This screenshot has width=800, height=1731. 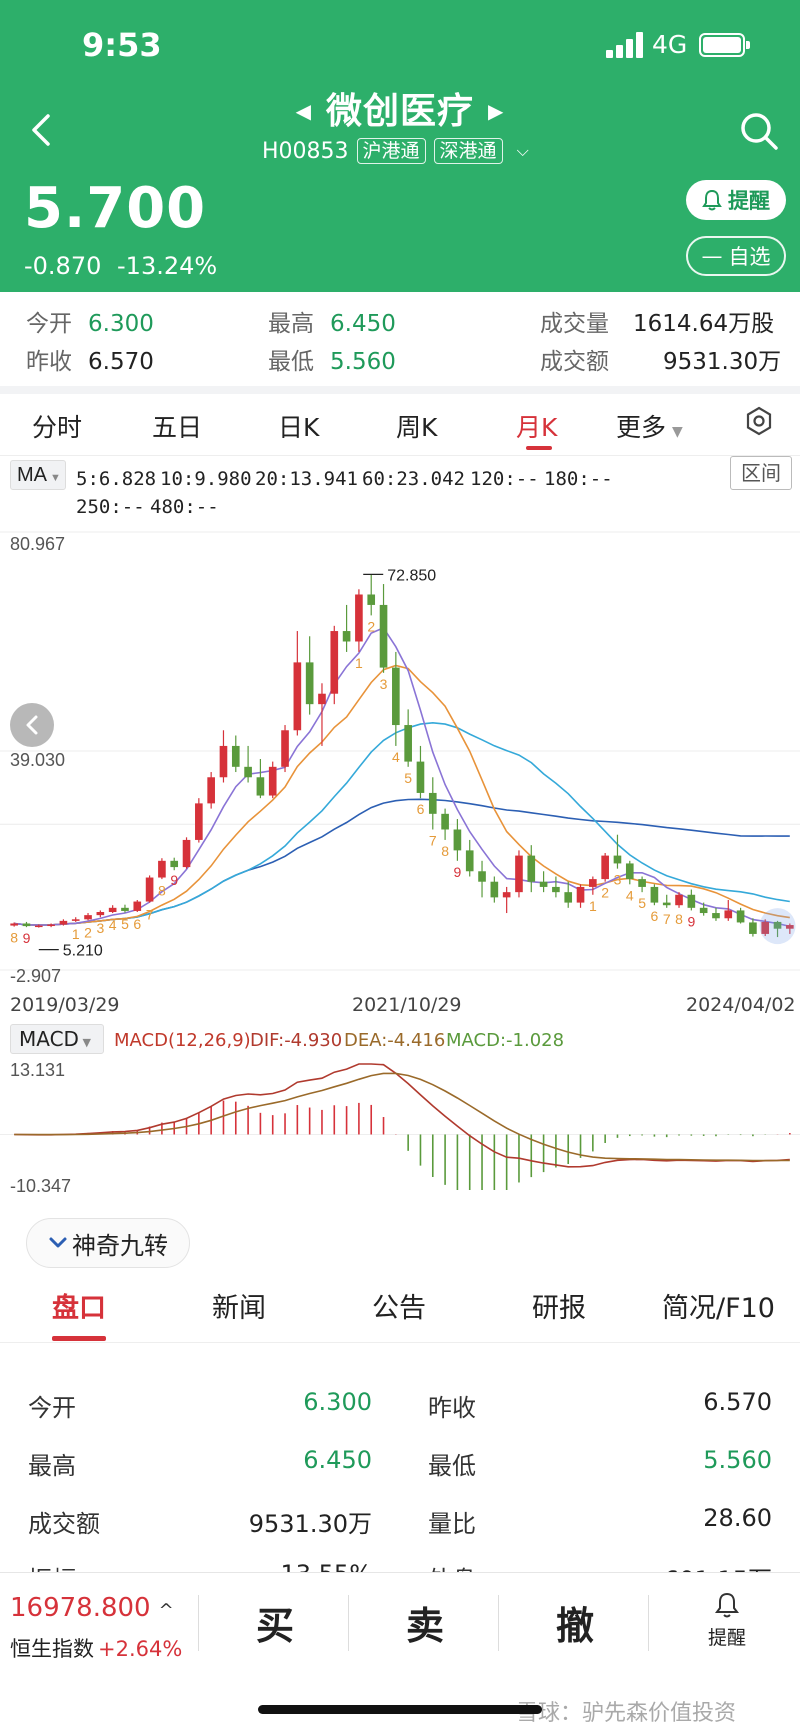 I want to click on index-value: 16978.800 ^, so click(x=92, y=1608).